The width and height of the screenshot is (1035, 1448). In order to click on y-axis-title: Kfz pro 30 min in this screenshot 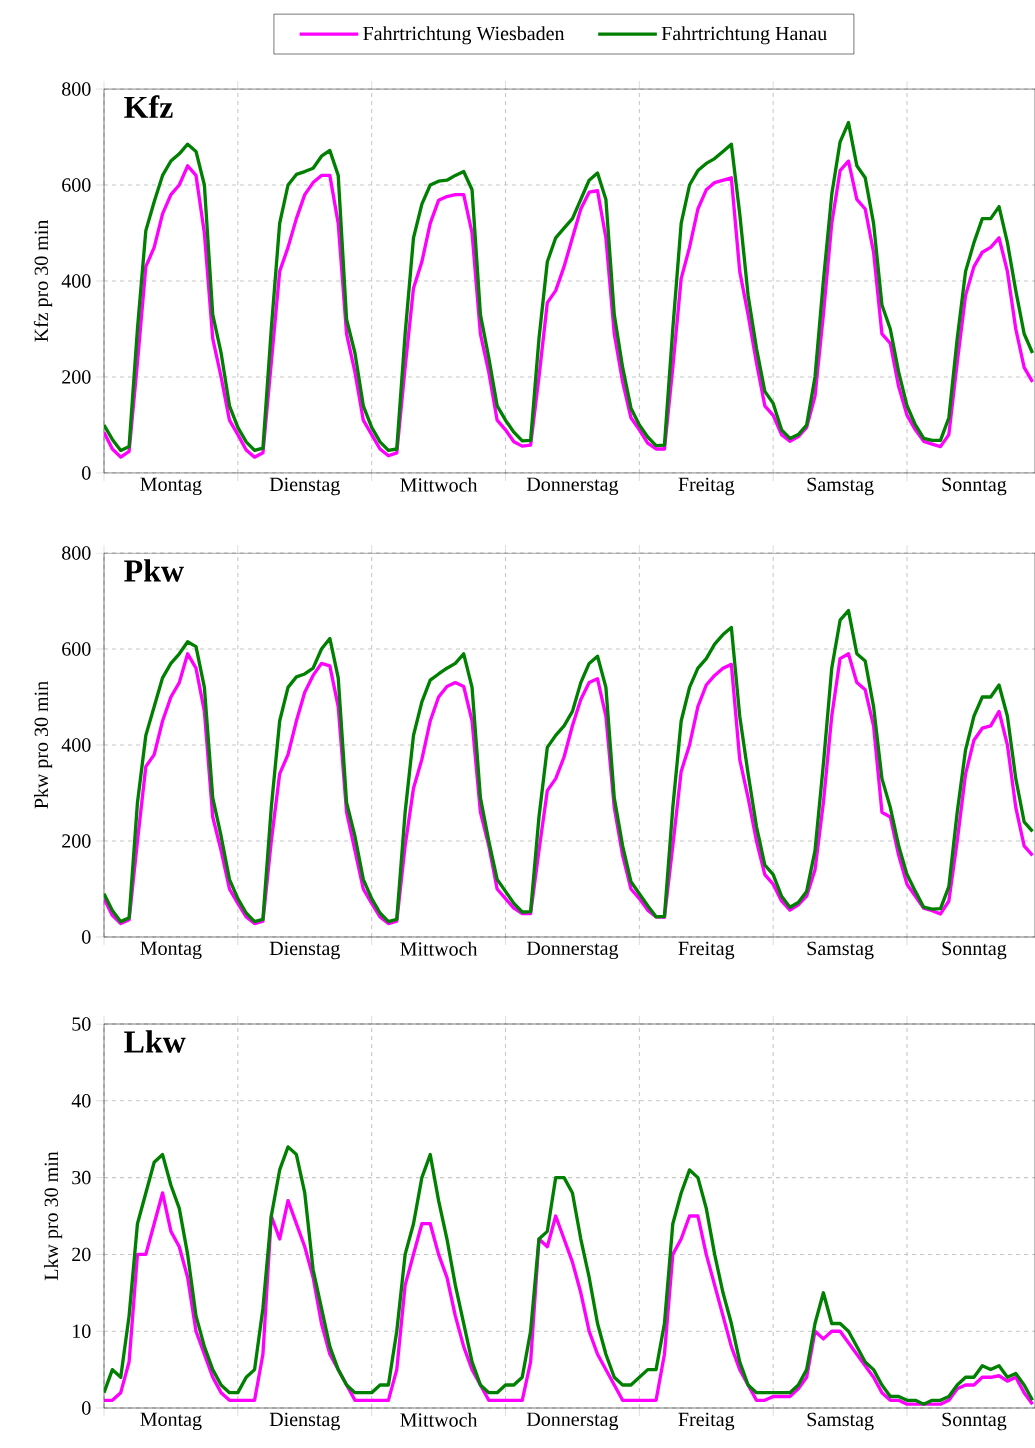, I will do `click(43, 280)`.